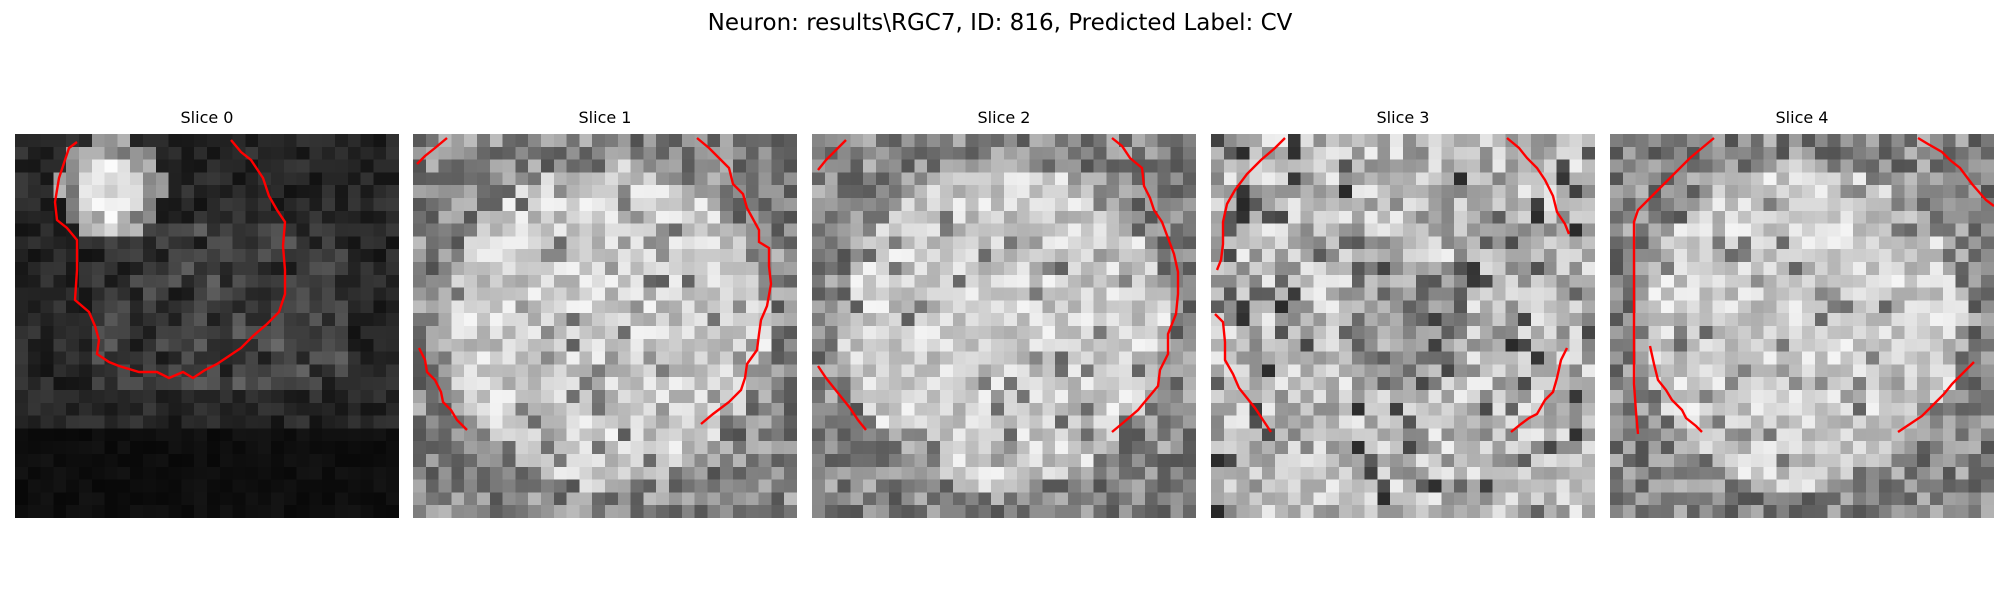 Image resolution: width=2000 pixels, height=600 pixels. I want to click on slice-title: Slice 2, so click(1004, 117).